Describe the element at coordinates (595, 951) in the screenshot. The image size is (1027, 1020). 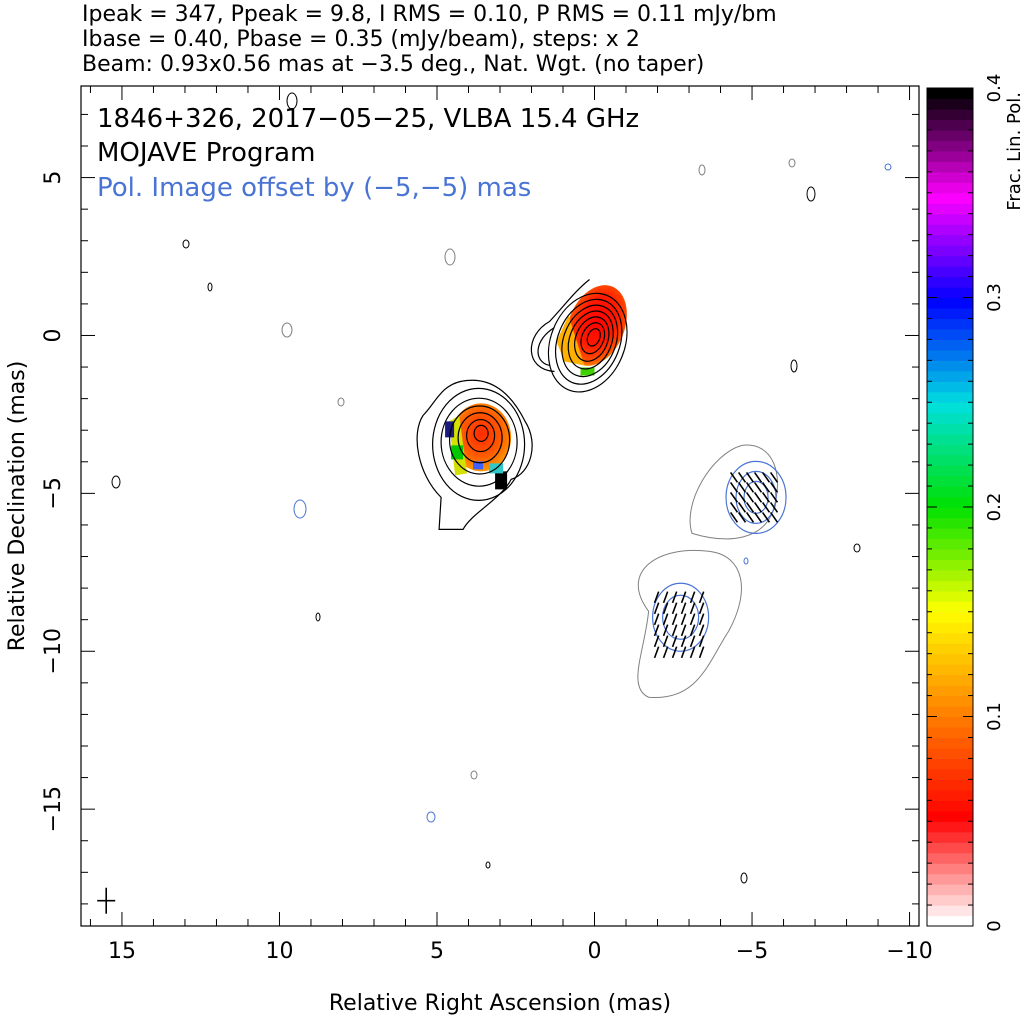
I see `x-tick-label: 0` at that location.